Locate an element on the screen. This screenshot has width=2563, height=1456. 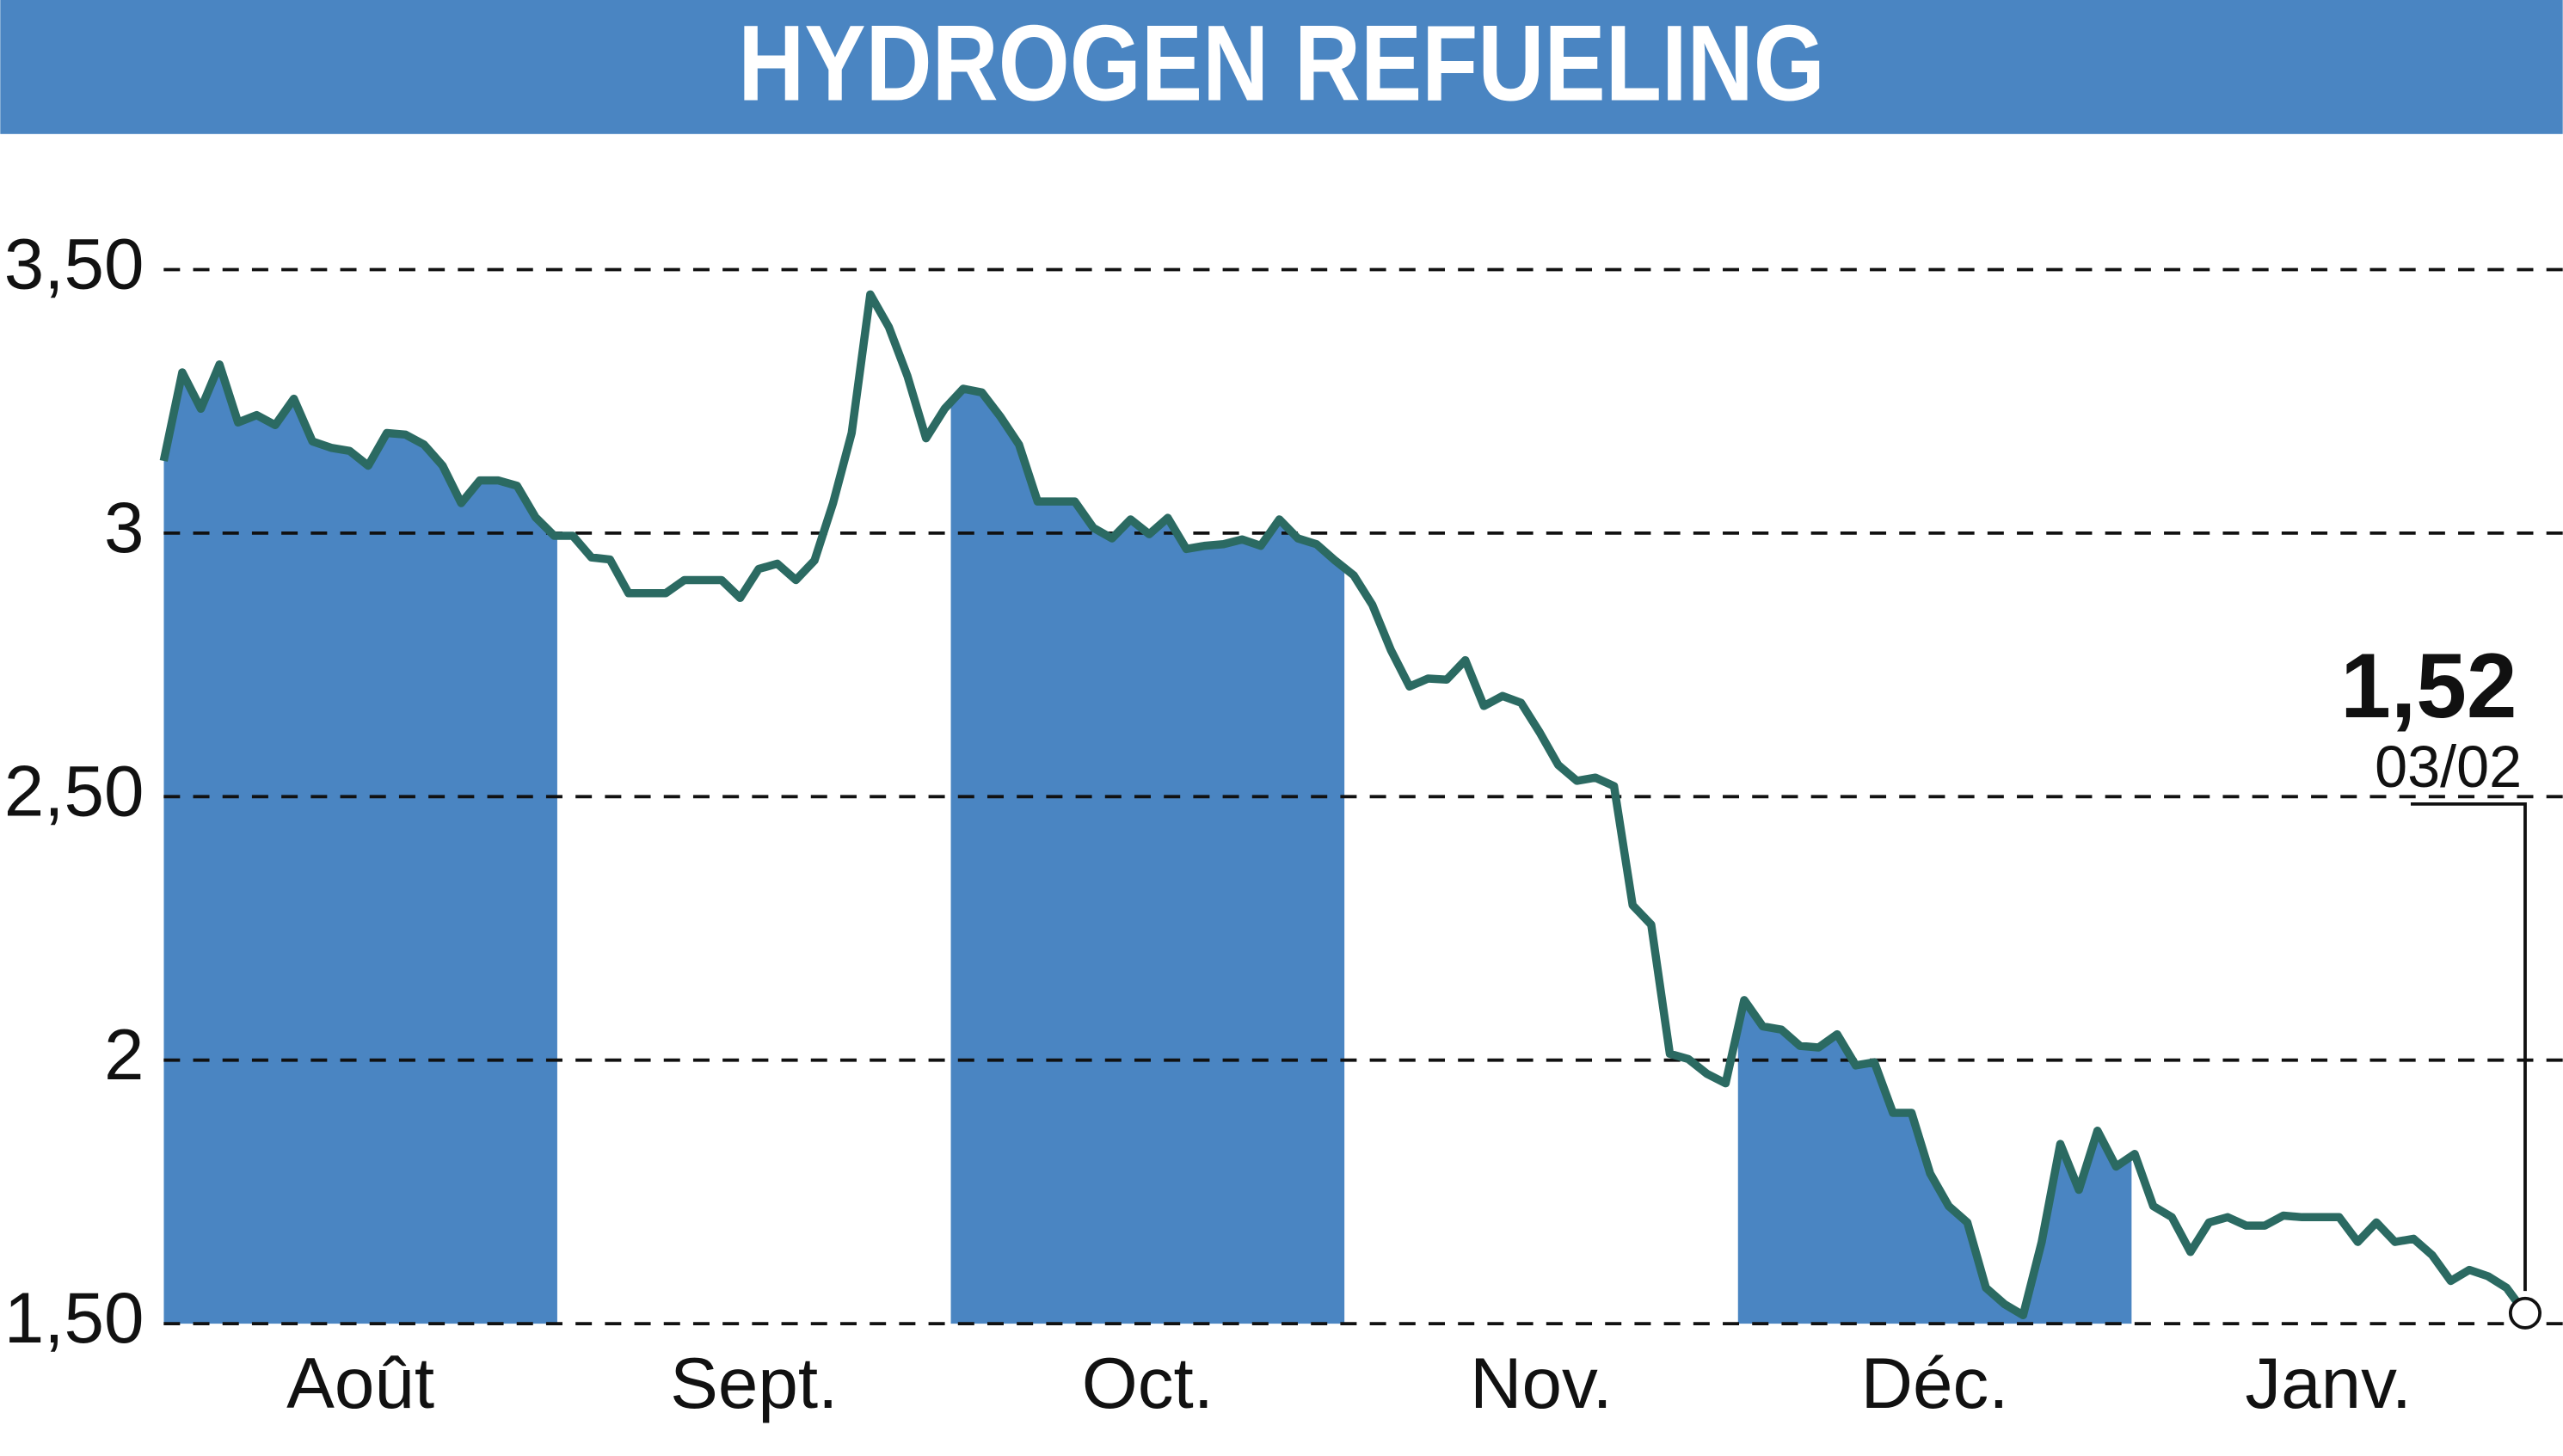
chart-title: HYDROGEN REFUELING is located at coordinates (1281, 64).